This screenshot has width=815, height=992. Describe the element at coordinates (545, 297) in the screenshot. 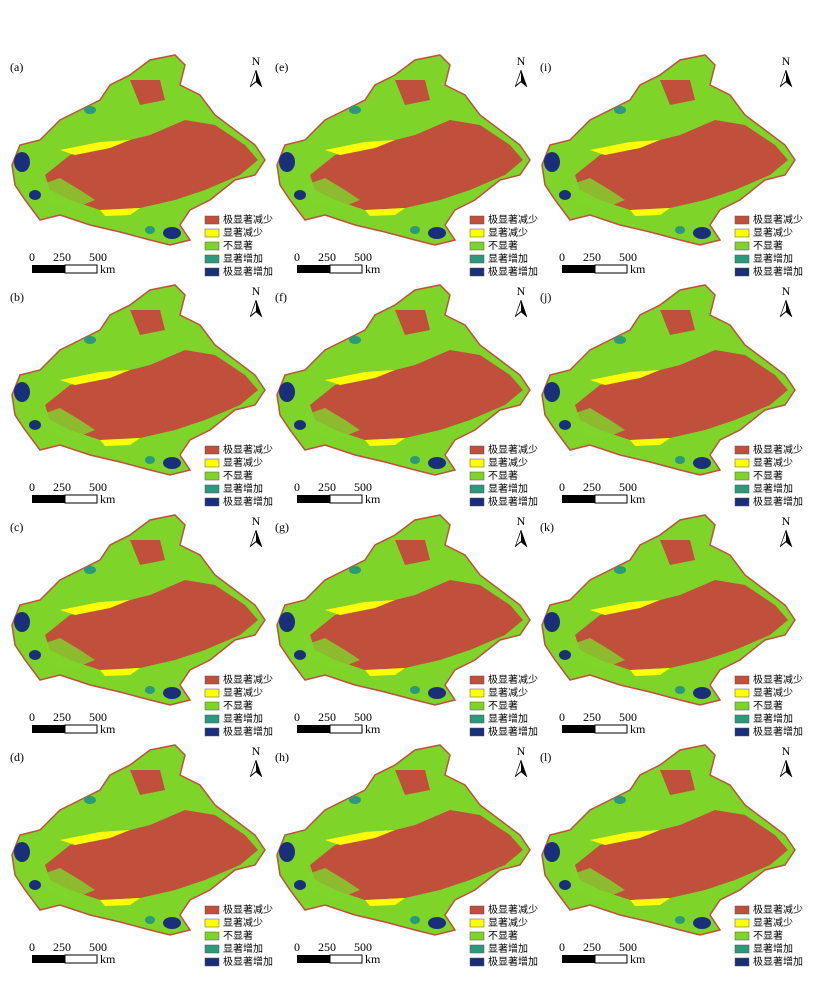

I see `panel-label: (j)` at that location.